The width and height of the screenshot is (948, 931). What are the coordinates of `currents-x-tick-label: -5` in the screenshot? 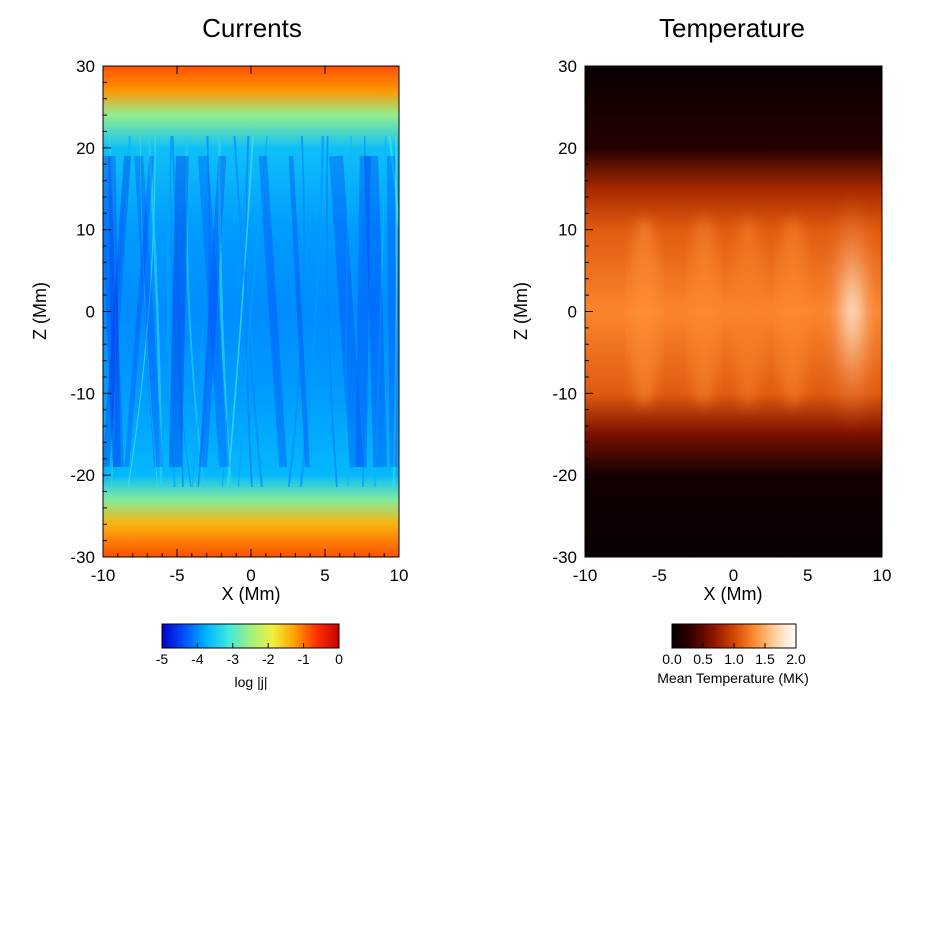 It's located at (176, 575).